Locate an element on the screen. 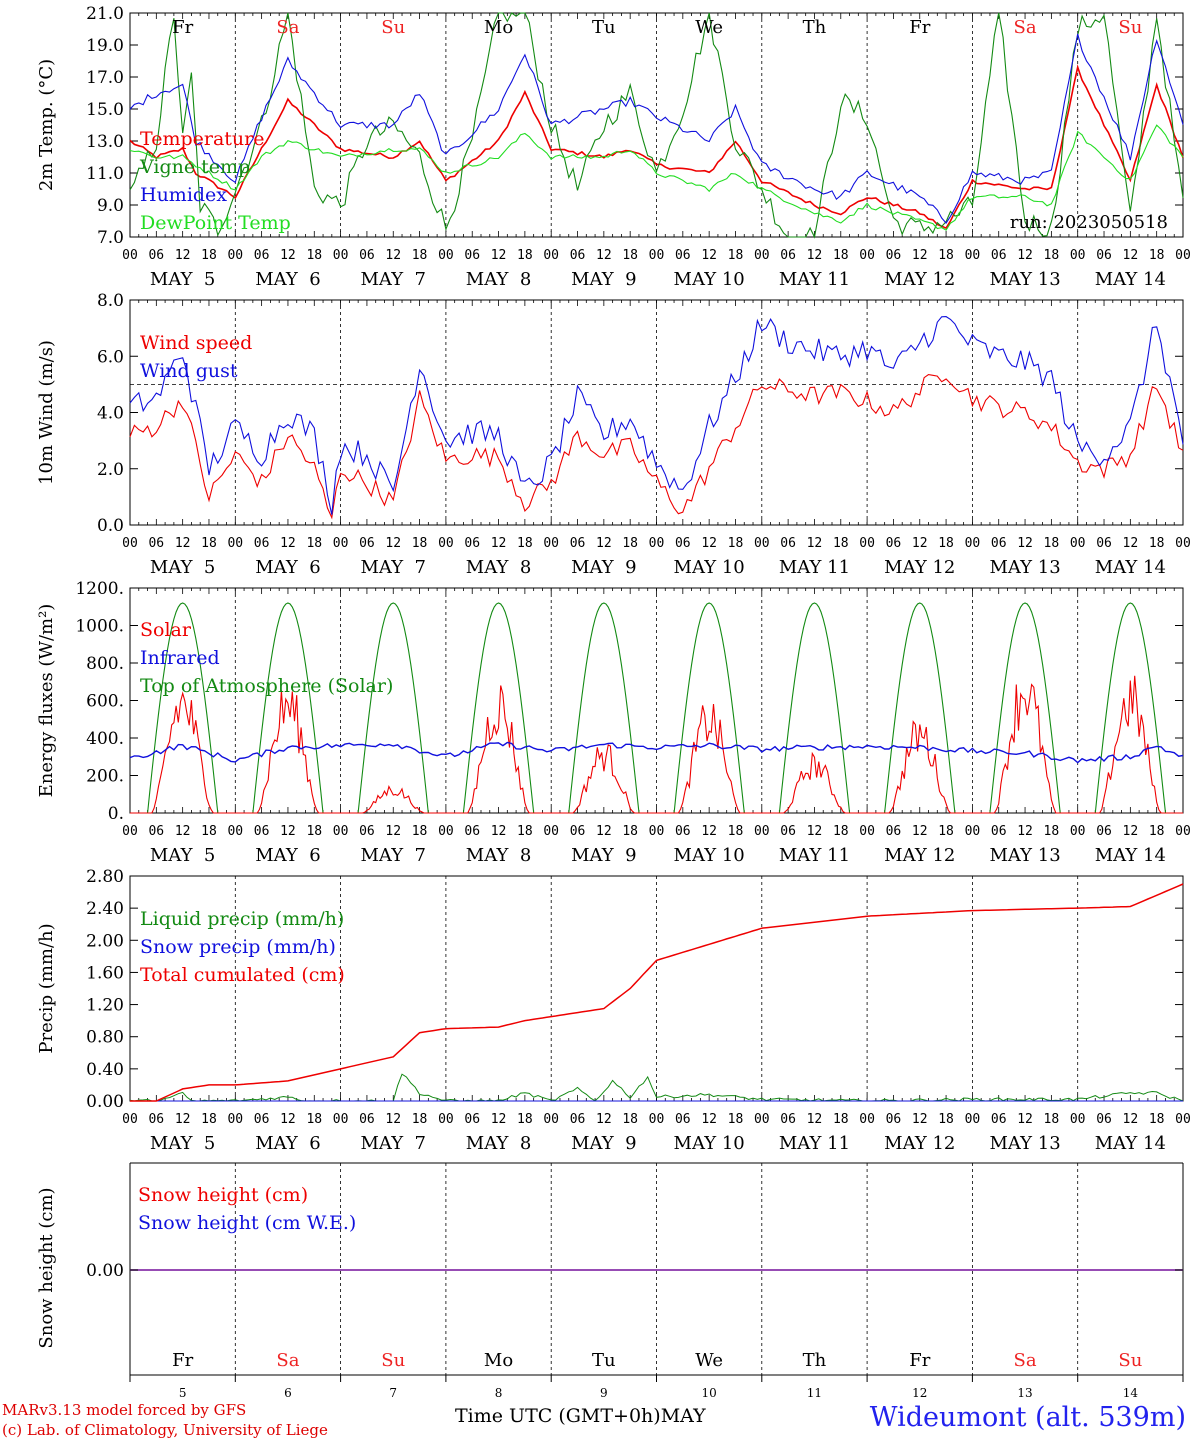  day-label: MAY 6 is located at coordinates (287, 1143).